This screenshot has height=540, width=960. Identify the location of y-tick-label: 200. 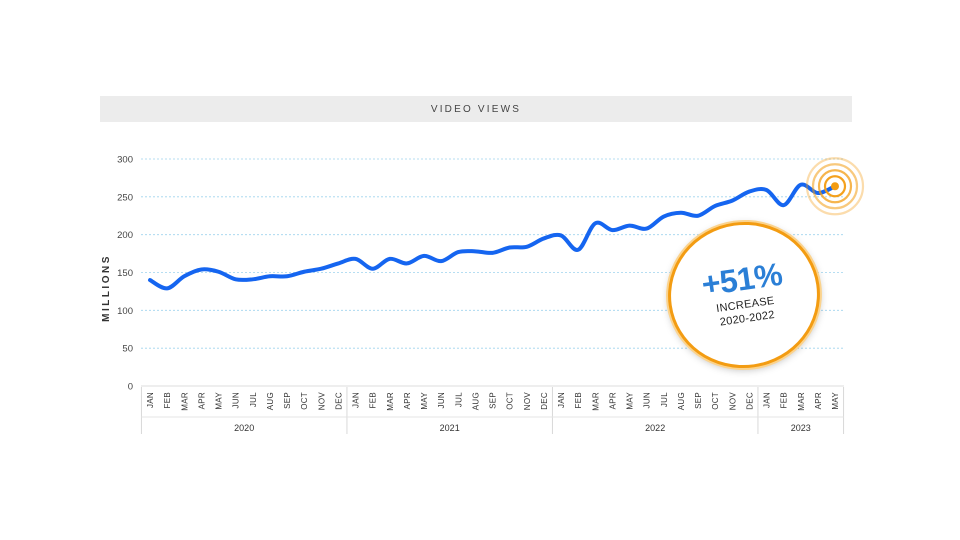
(125, 235).